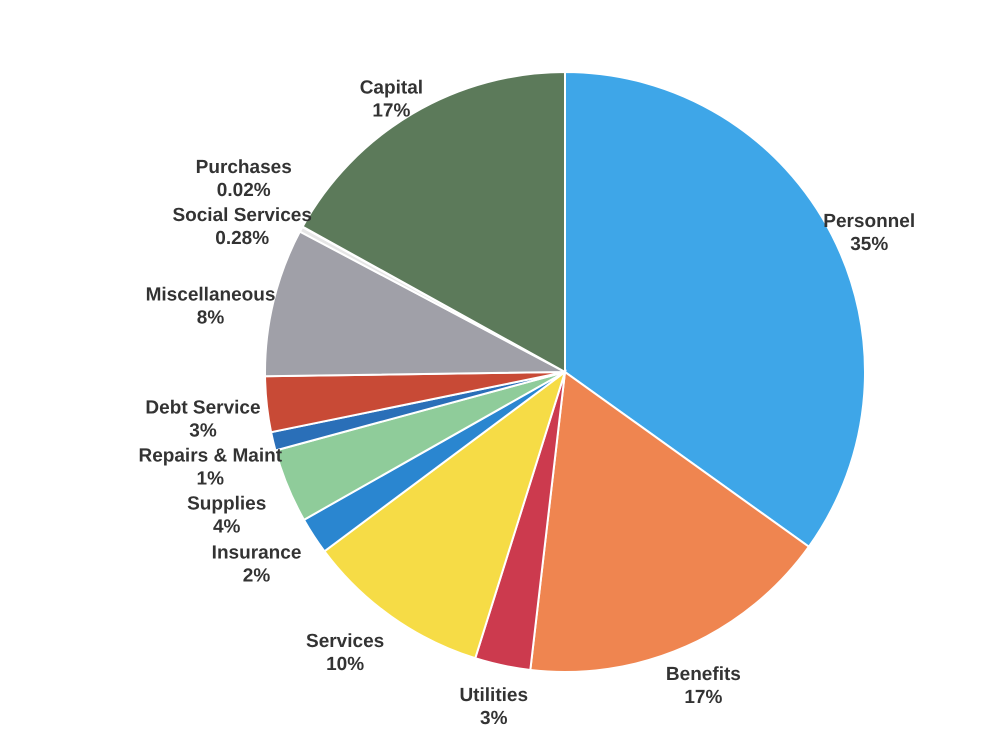 Image resolution: width=985 pixels, height=752 pixels. Describe the element at coordinates (242, 215) in the screenshot. I see `slice-label: Social Services` at that location.